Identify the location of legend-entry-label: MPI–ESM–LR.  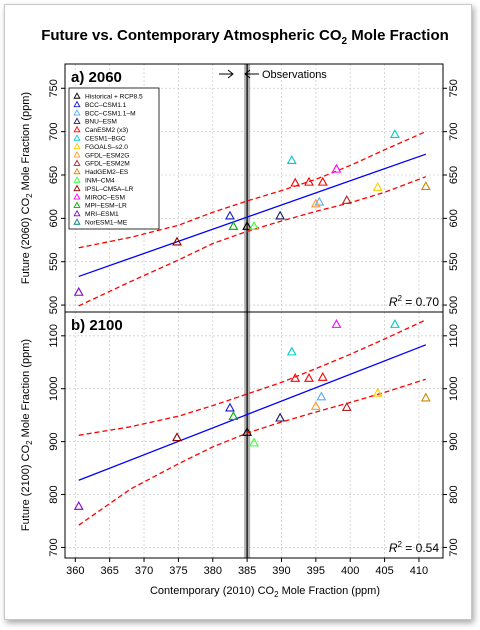
(106, 206).